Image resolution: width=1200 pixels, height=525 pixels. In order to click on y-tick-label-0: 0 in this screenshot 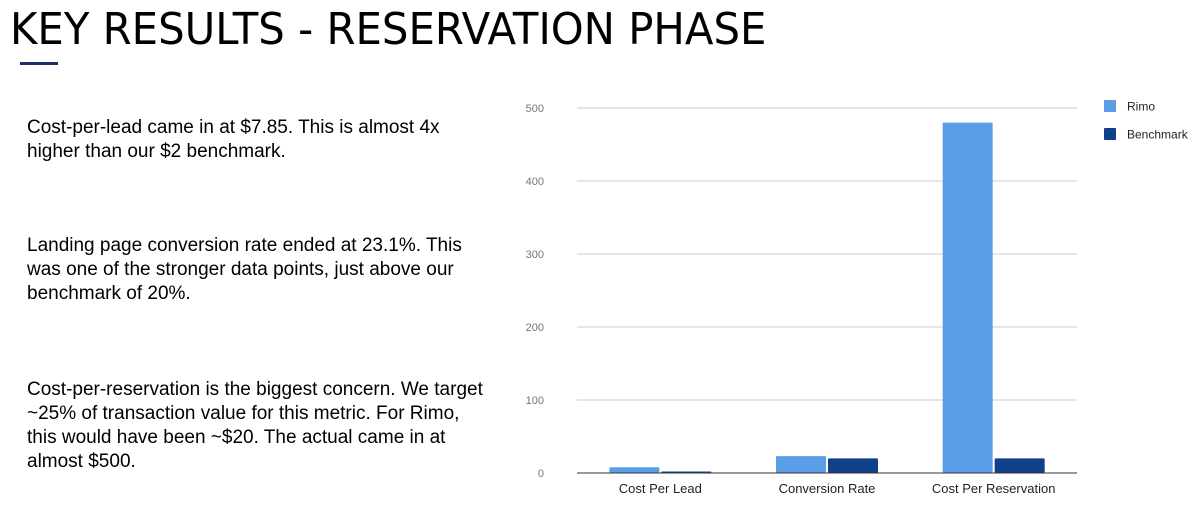, I will do `click(541, 474)`.